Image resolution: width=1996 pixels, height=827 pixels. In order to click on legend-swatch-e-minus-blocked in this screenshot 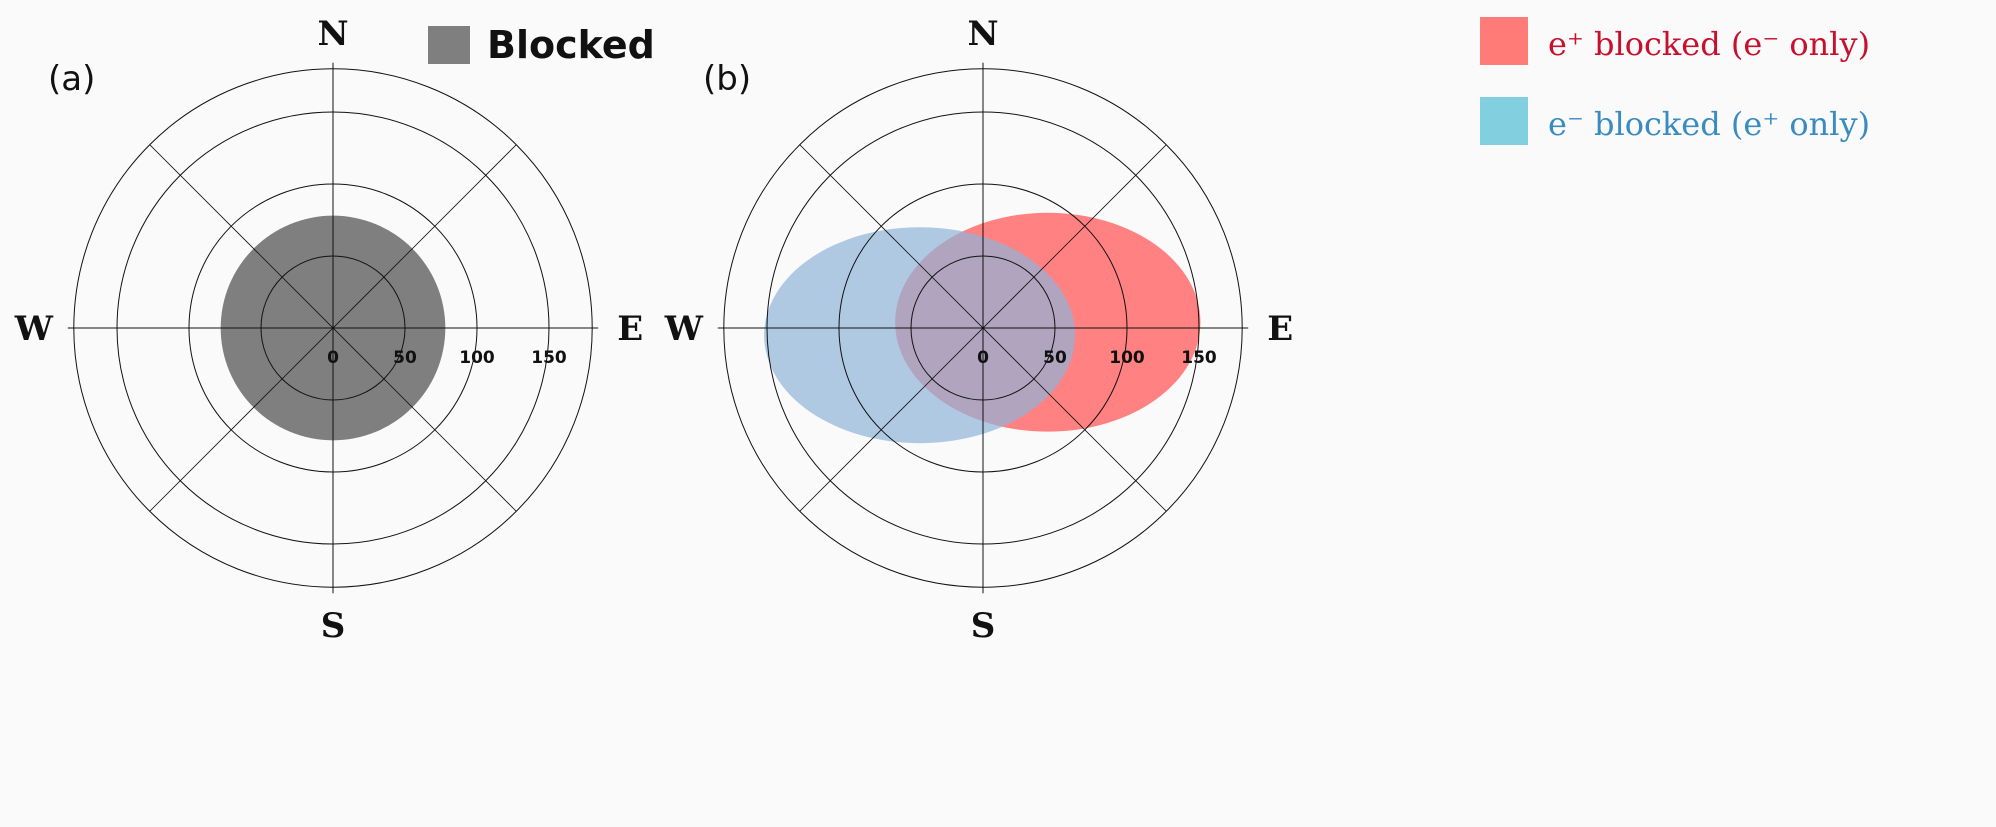, I will do `click(1504, 121)`.